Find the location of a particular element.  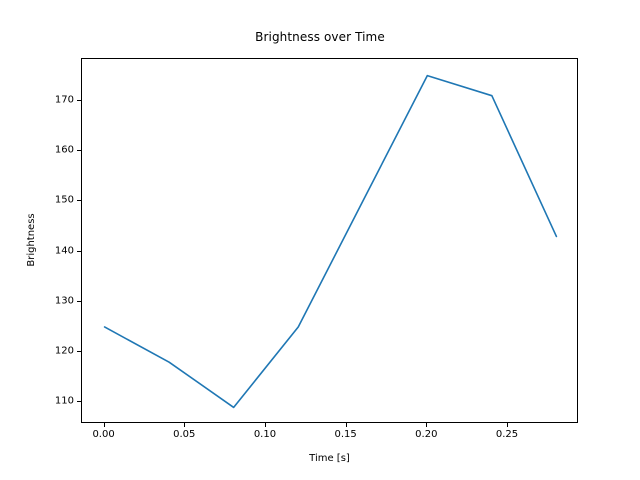

x-tick-label: 0.25 is located at coordinates (507, 434).